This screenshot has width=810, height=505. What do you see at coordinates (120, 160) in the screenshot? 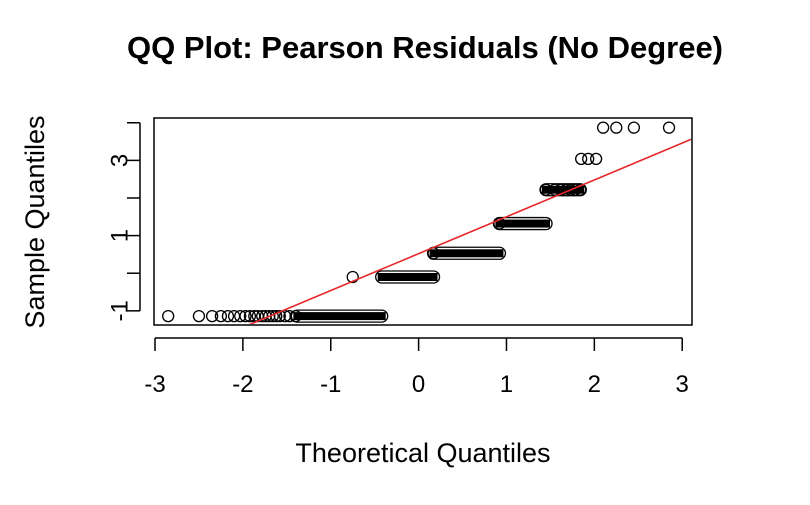
I see `y-tick-label: 3` at bounding box center [120, 160].